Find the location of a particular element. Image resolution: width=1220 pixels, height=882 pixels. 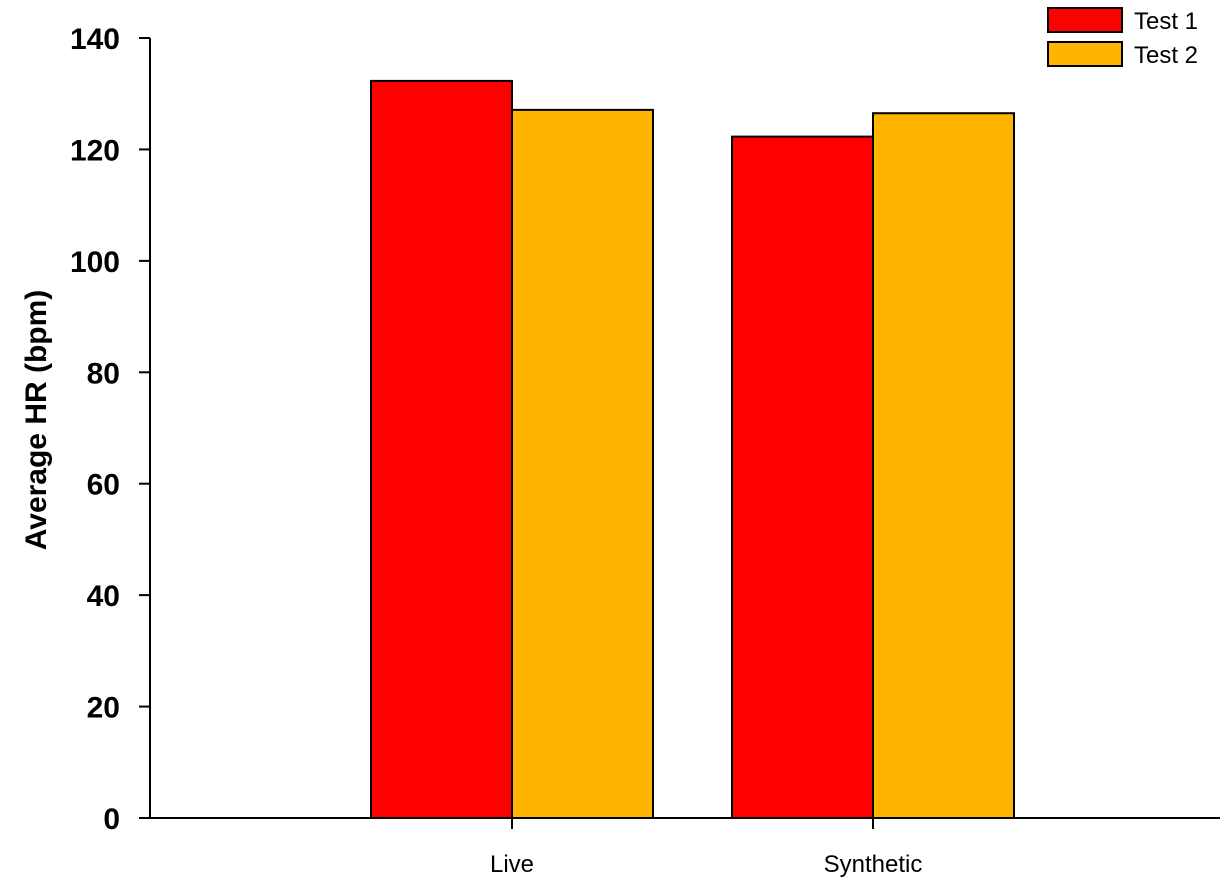

y-tick-label: 100 is located at coordinates (95, 262).